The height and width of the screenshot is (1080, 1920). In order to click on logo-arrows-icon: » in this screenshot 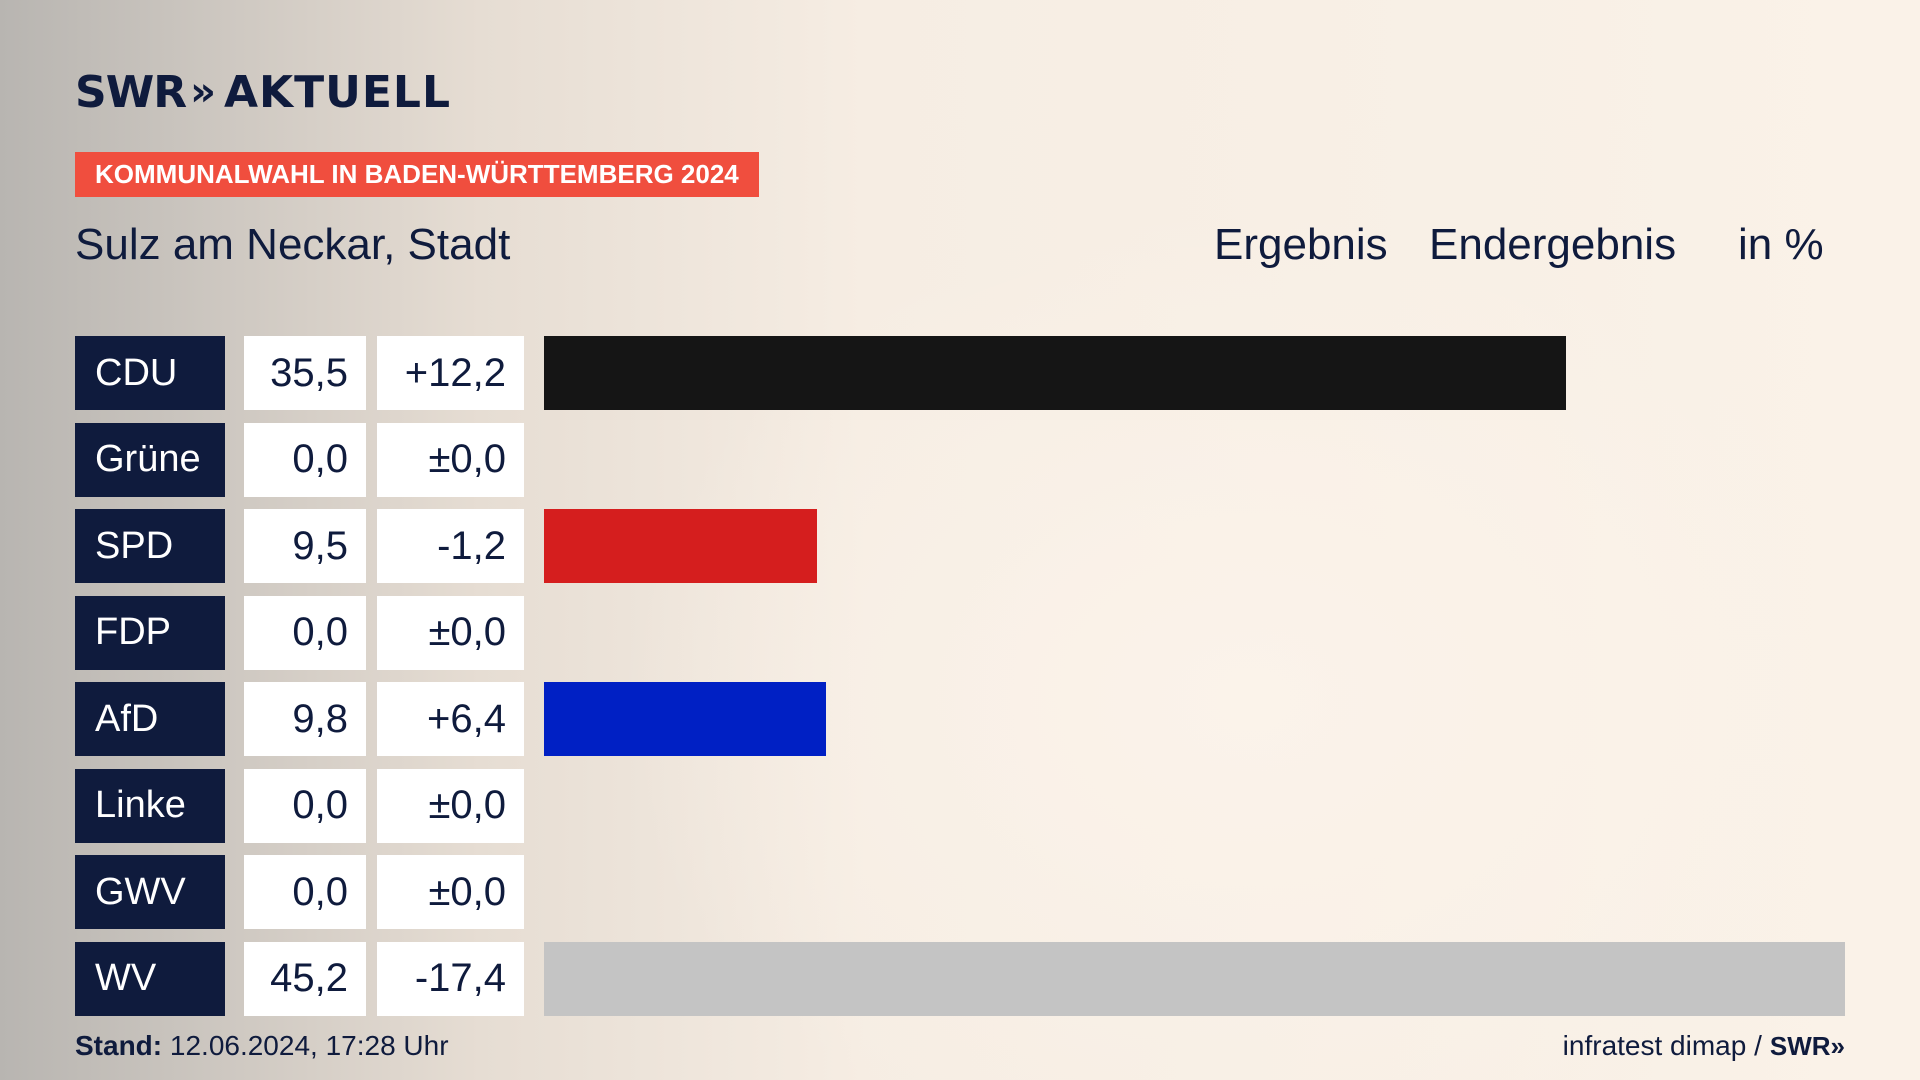, I will do `click(203, 92)`.